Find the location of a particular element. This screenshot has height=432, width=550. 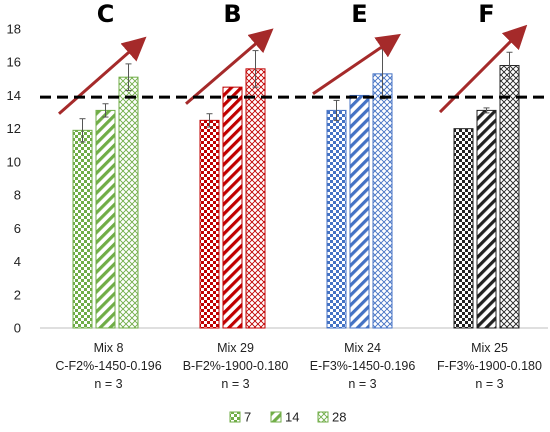

y-tick-label: 6 is located at coordinates (17, 228).